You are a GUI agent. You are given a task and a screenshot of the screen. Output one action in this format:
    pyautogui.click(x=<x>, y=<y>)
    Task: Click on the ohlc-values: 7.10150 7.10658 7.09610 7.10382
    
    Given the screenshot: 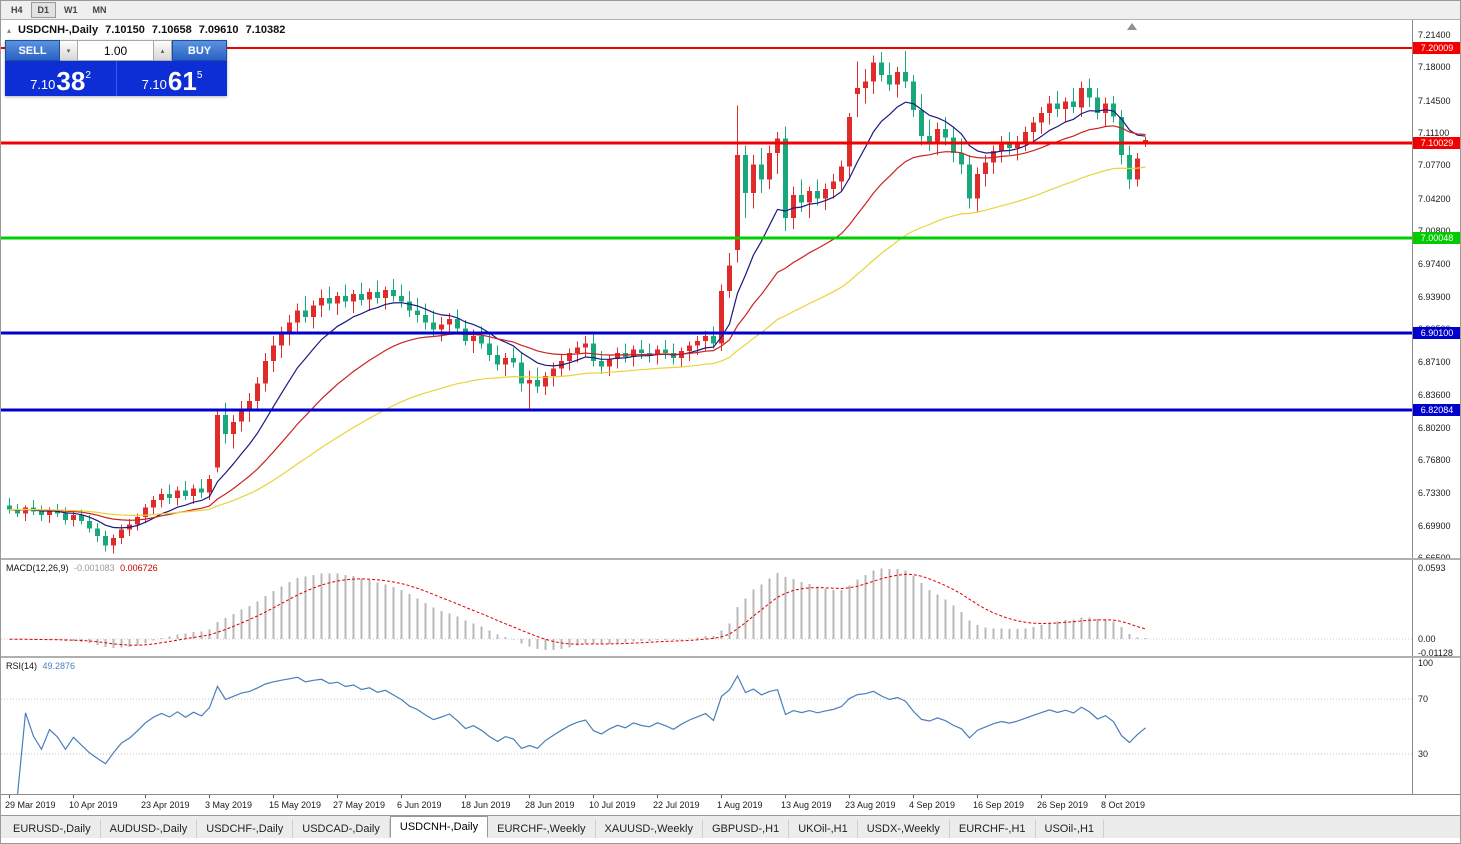 What is the action you would take?
    pyautogui.click(x=197, y=30)
    